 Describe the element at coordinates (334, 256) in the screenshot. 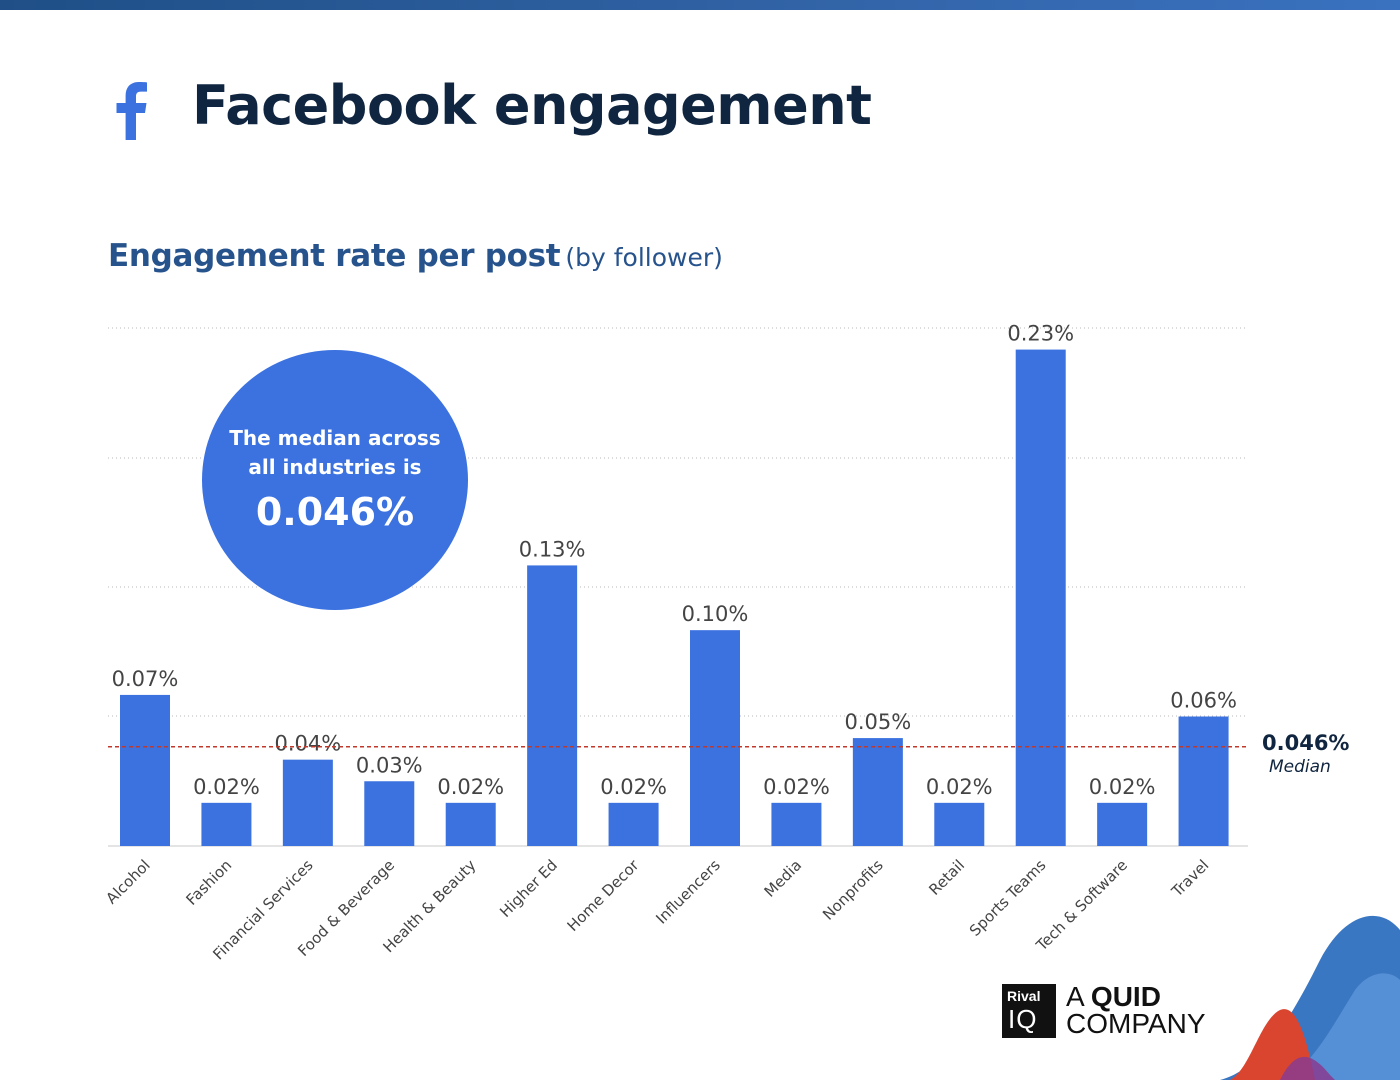

I see `chart-subtitle-main: Engagement rate per post` at that location.